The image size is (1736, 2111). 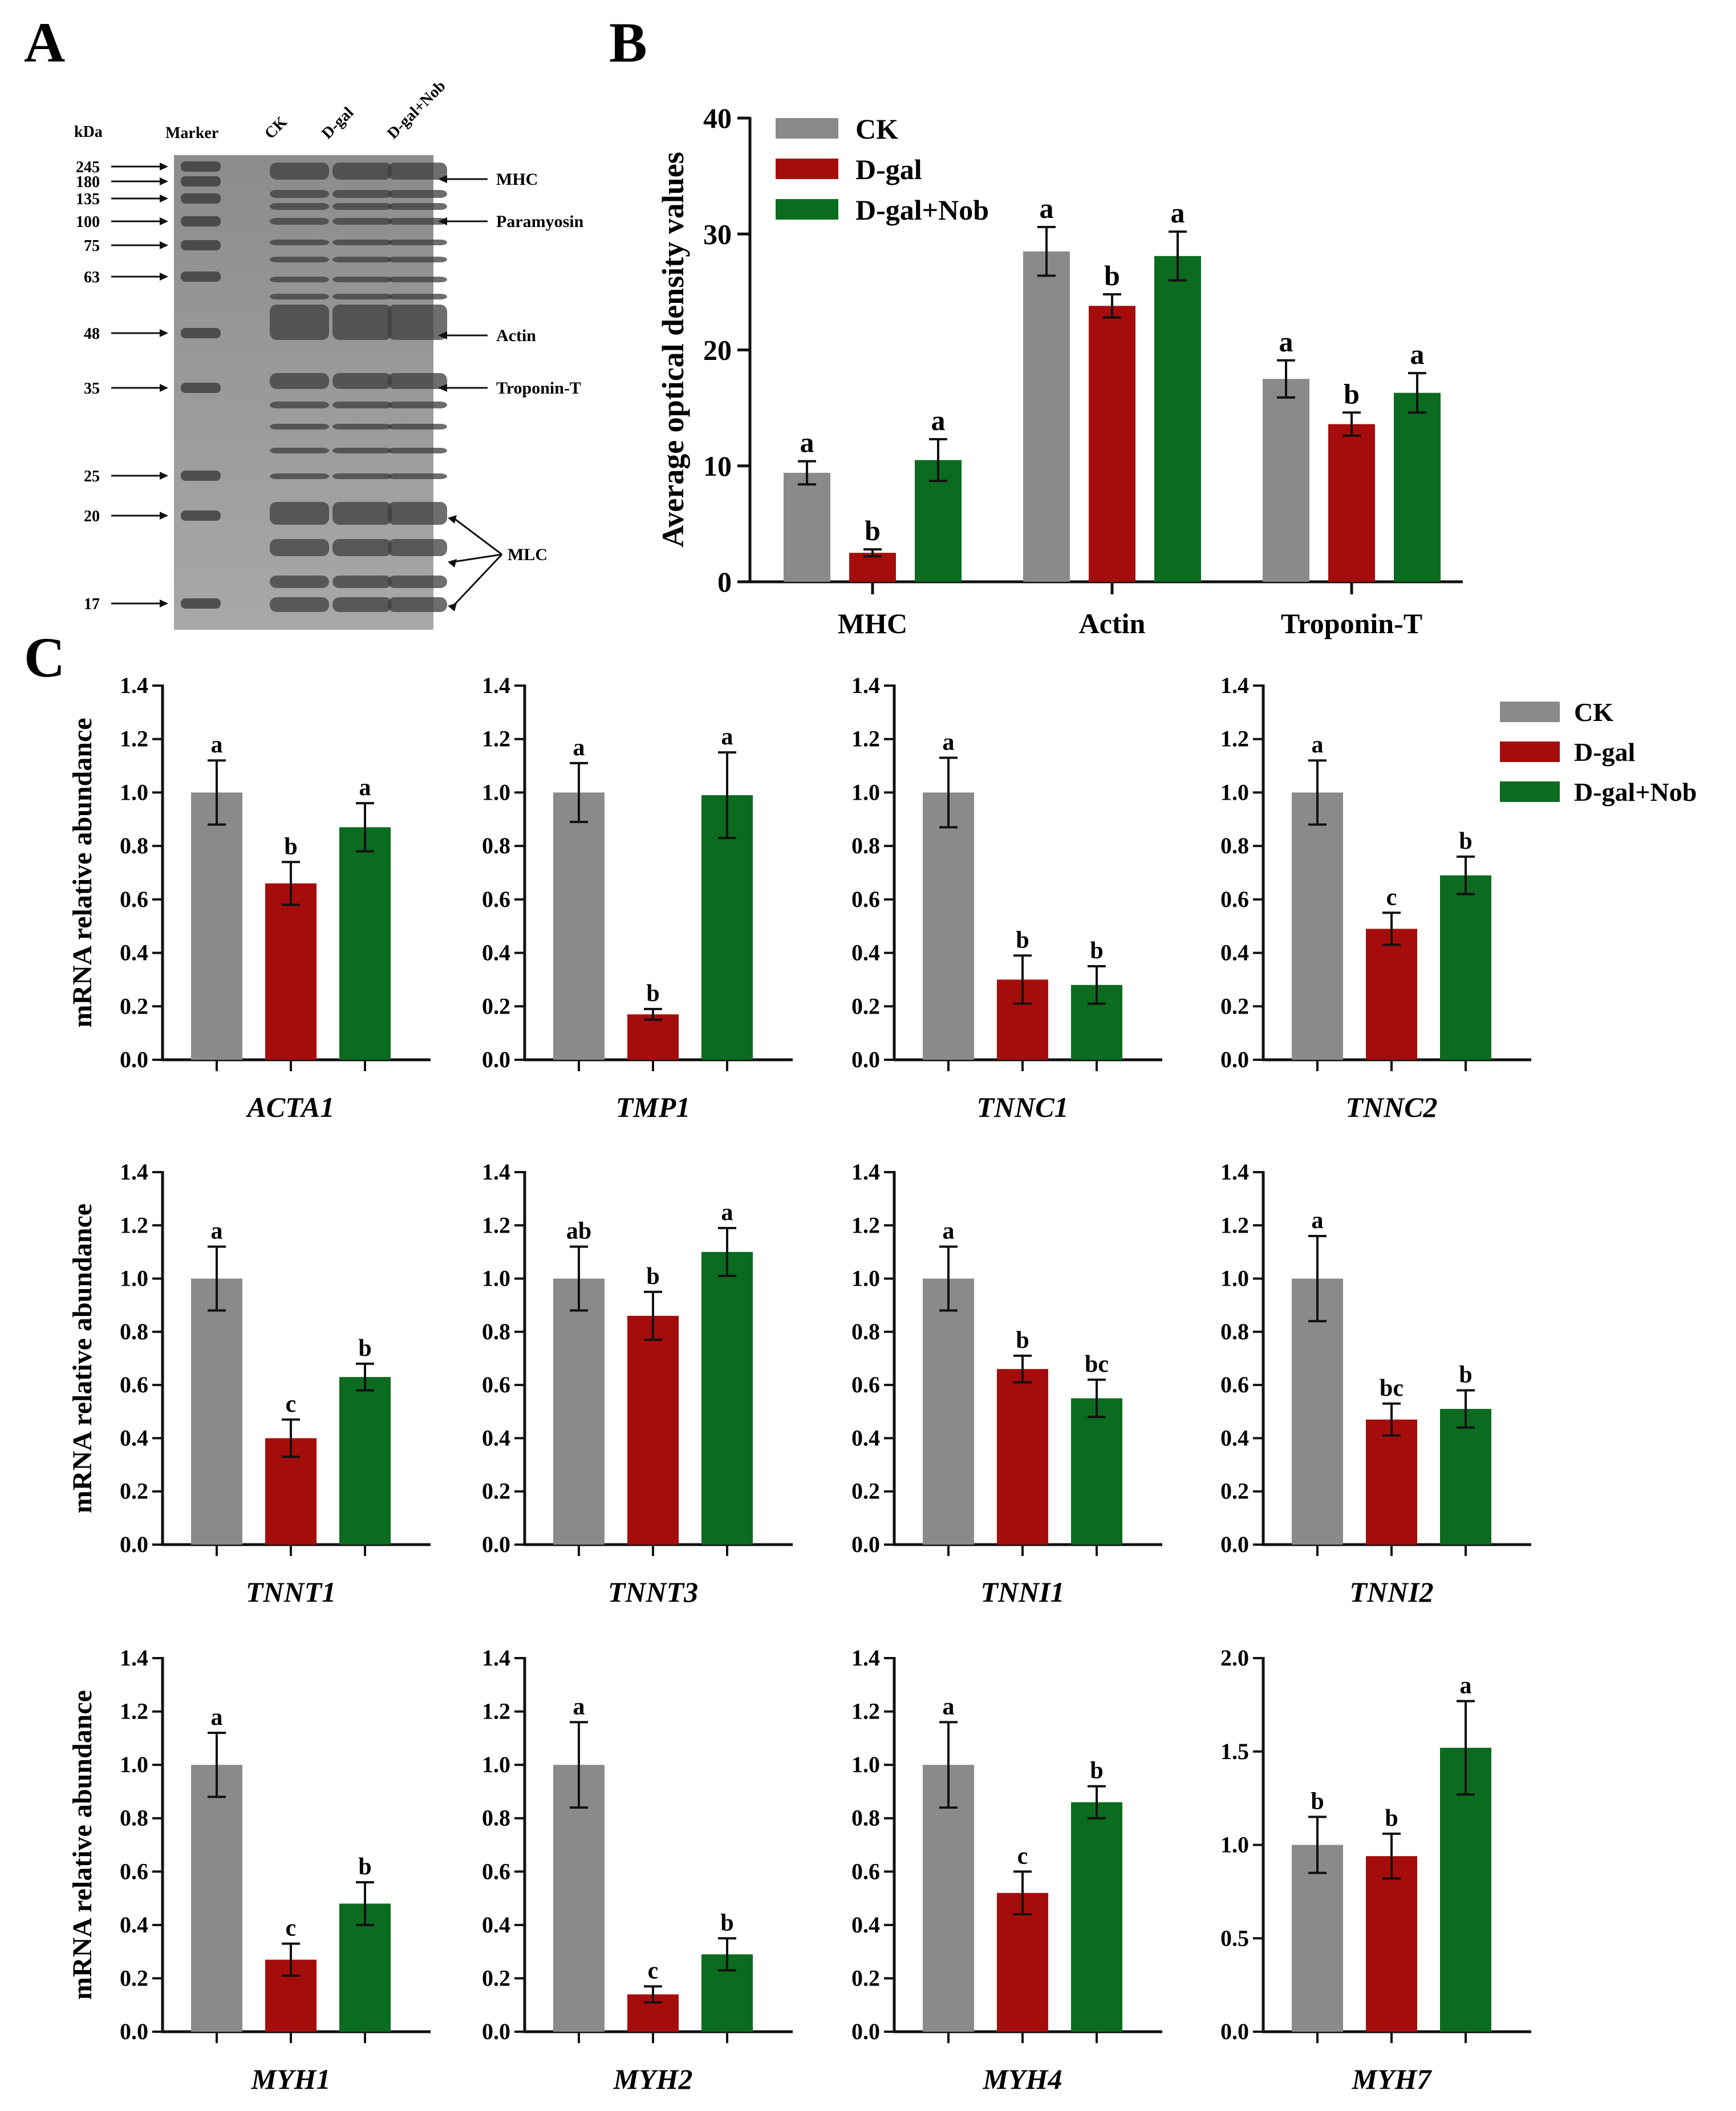 What do you see at coordinates (1598, 752) in the screenshot?
I see `legend-c: CK D-gal D-gal+Nob` at bounding box center [1598, 752].